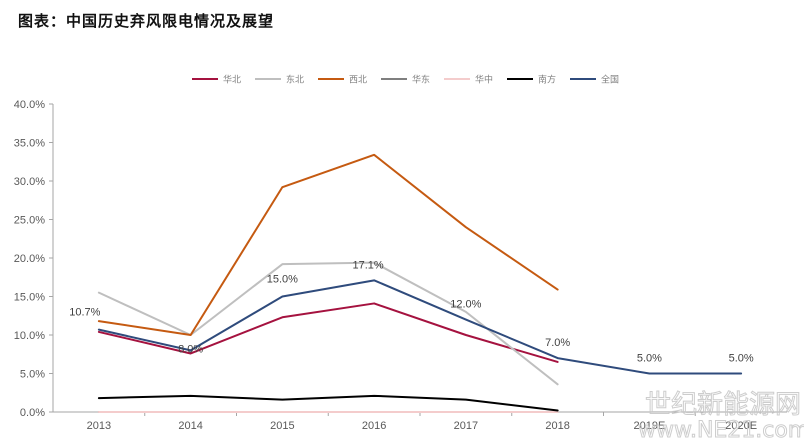  Describe the element at coordinates (29, 336) in the screenshot. I see `y-tick-label: 10.0%` at that location.